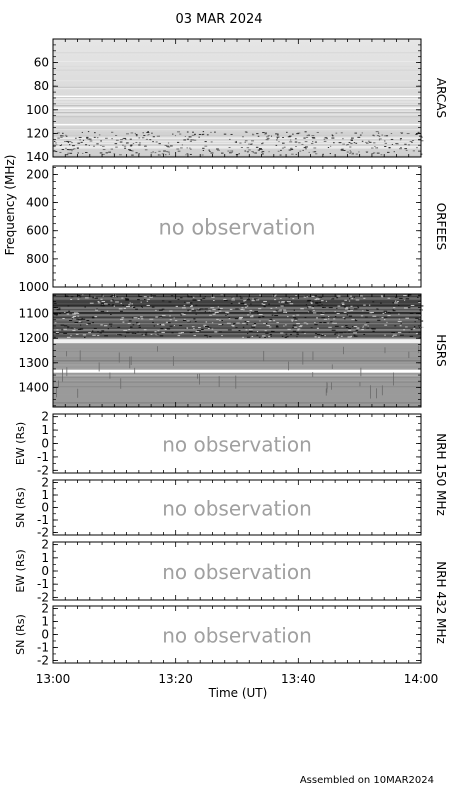 The width and height of the screenshot is (450, 800). Describe the element at coordinates (41, 86) in the screenshot. I see `y-tick-label: 80` at that location.